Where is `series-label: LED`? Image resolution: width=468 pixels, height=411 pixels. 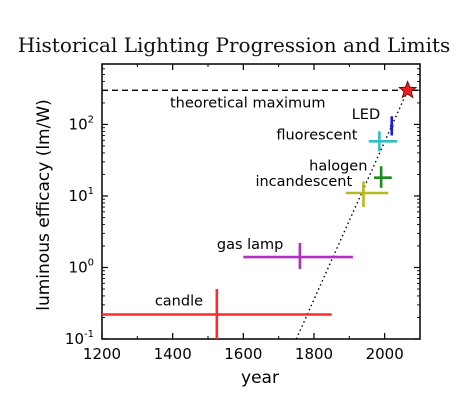 series-label: LED is located at coordinates (366, 115).